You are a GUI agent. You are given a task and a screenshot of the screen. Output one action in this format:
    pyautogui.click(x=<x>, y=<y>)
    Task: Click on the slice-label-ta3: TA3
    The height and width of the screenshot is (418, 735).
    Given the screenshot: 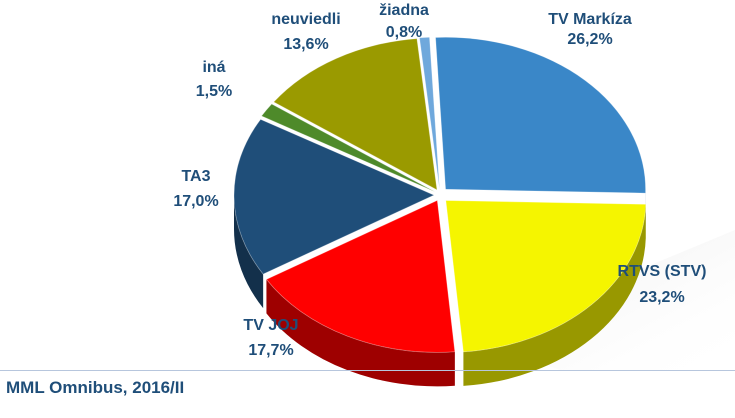 What is the action you would take?
    pyautogui.click(x=195, y=176)
    